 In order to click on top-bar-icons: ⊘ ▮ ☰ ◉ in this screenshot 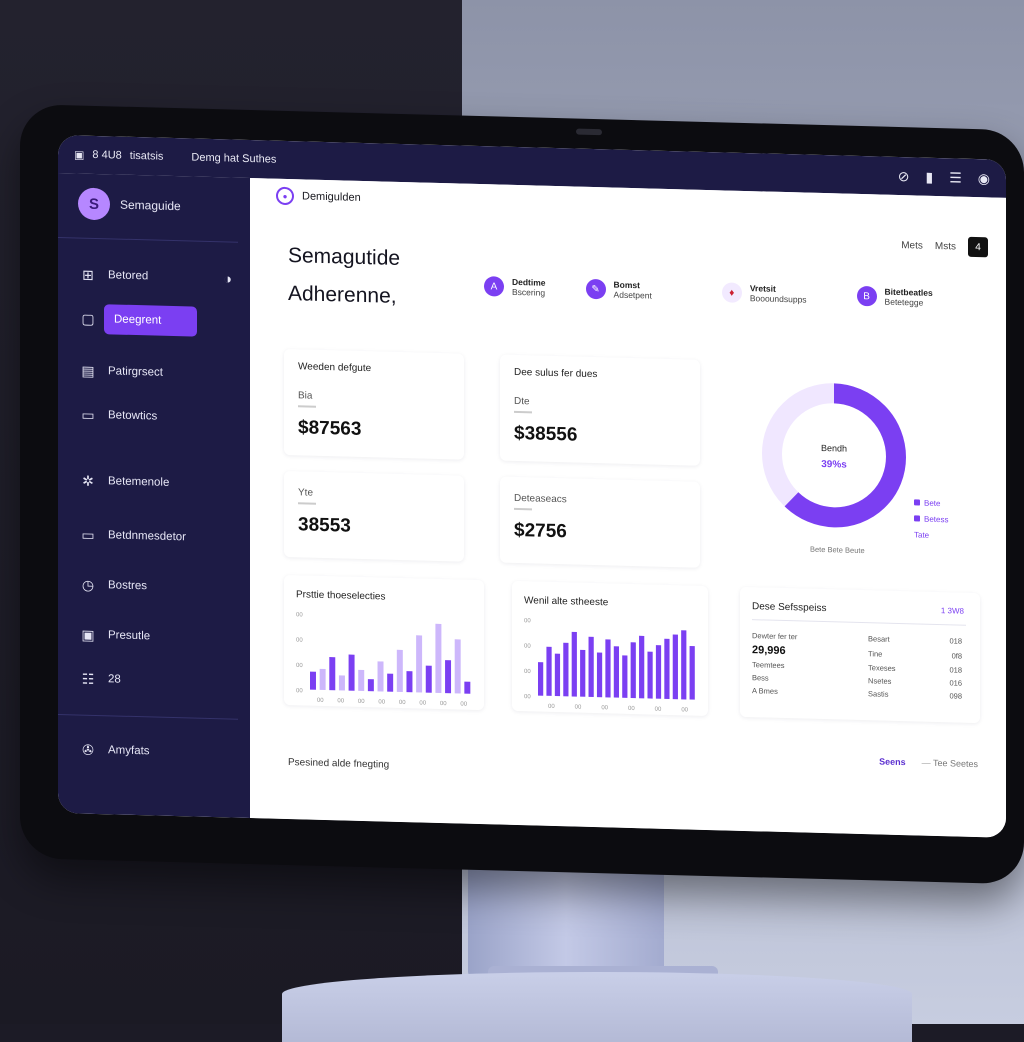, I will do `click(944, 176)`.